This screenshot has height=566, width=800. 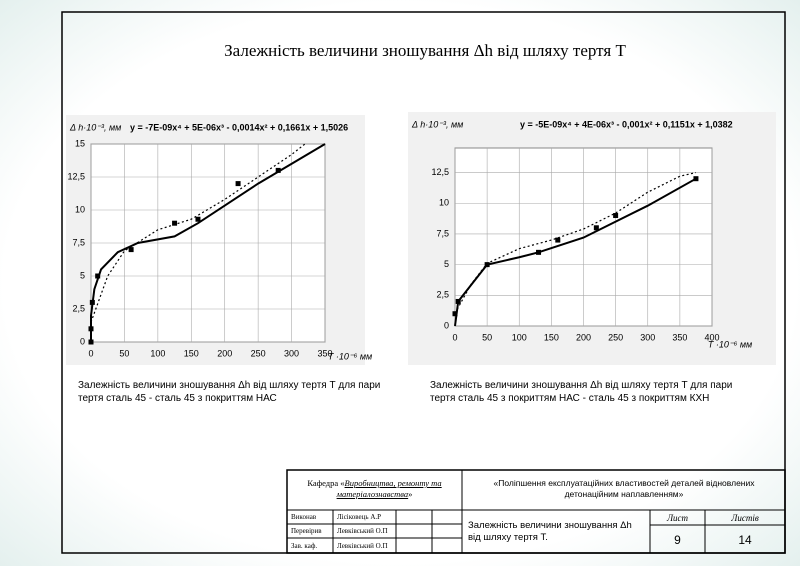 I want to click on stamp-lines, so click(x=536, y=511).